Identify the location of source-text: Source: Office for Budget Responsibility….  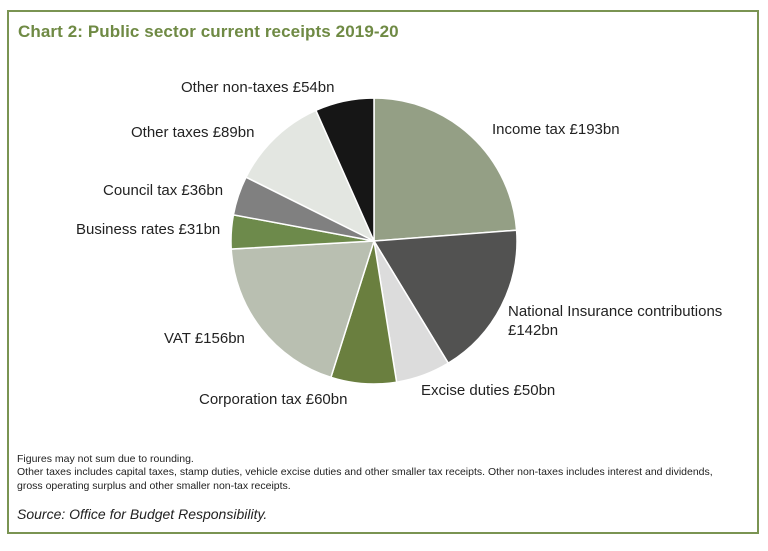
(142, 514).